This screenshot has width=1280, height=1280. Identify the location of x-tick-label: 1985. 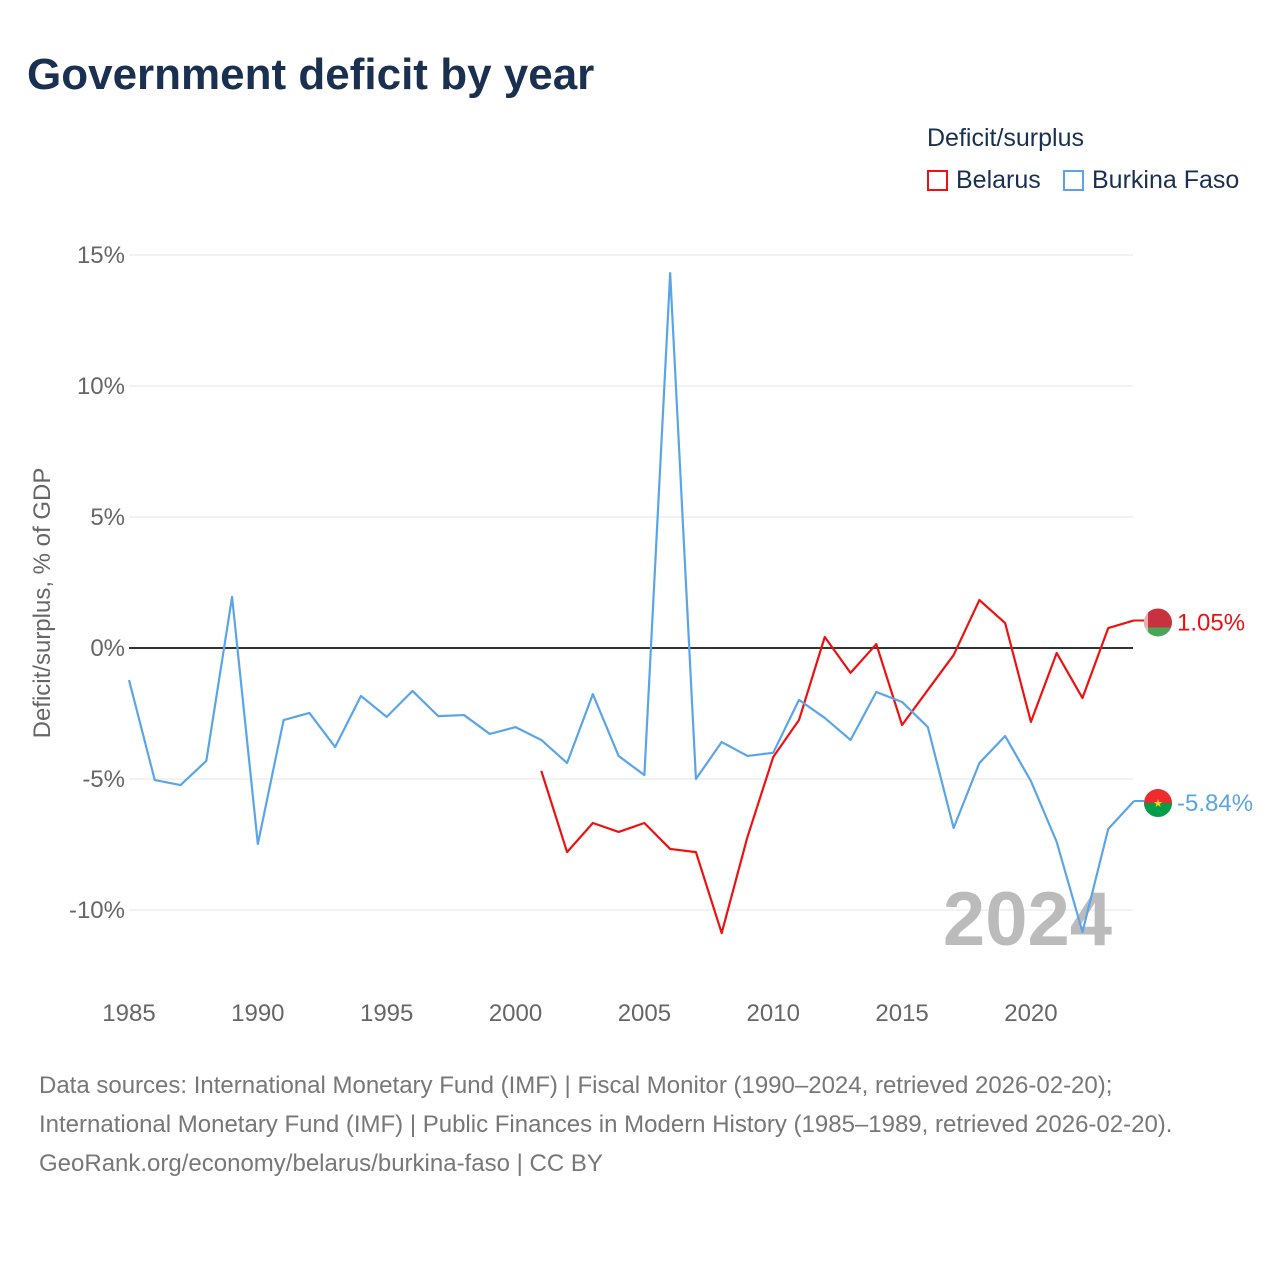
(128, 1013).